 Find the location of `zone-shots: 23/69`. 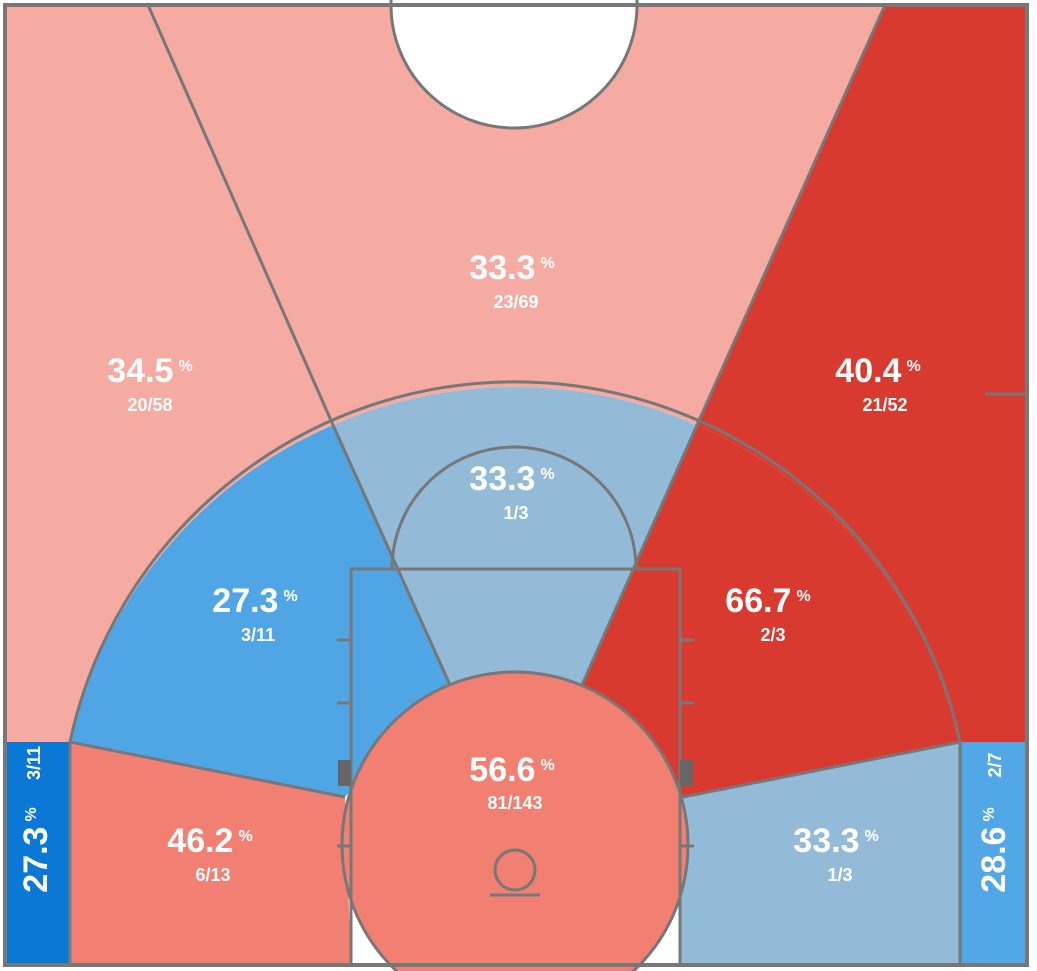

zone-shots: 23/69 is located at coordinates (515, 302).